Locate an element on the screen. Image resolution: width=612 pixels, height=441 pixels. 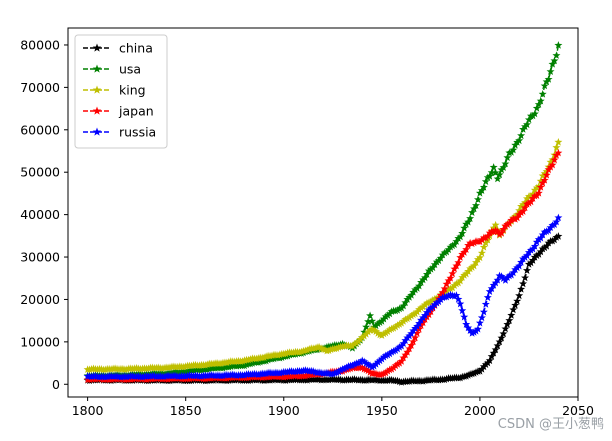
point-russia-1988 is located at coordinates (456, 295).